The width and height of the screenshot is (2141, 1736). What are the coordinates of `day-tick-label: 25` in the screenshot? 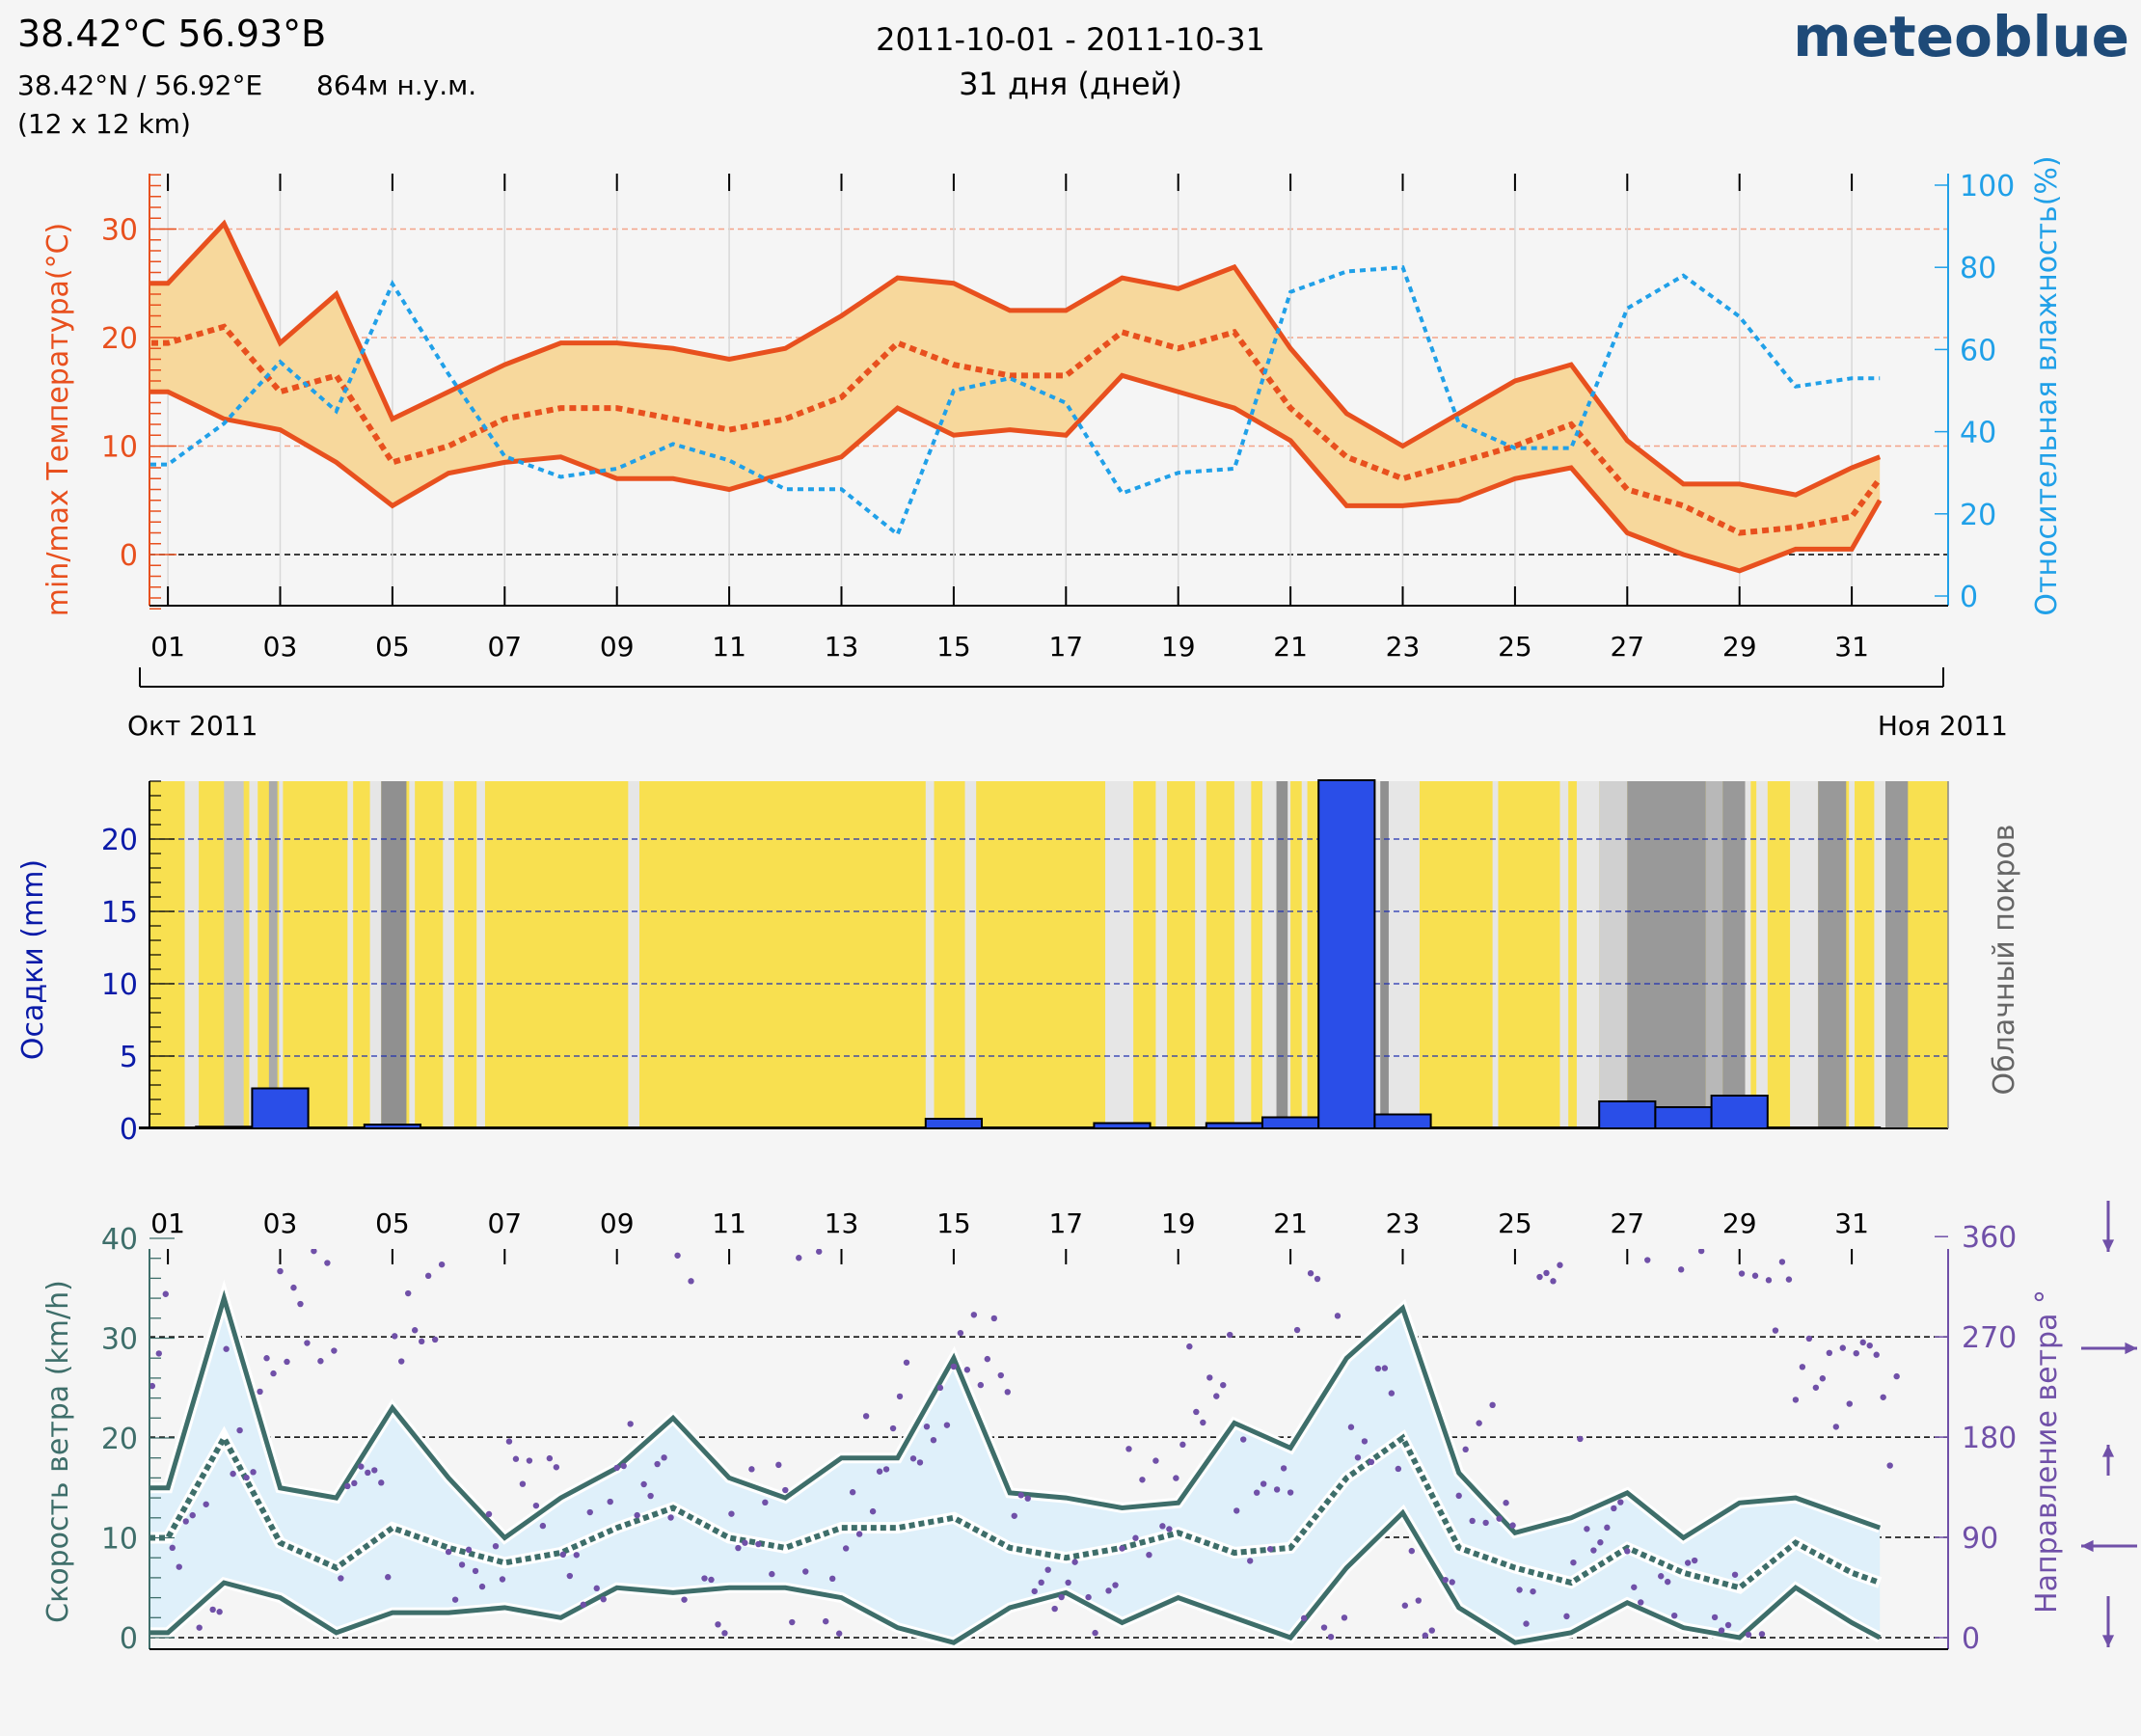 It's located at (1515, 647).